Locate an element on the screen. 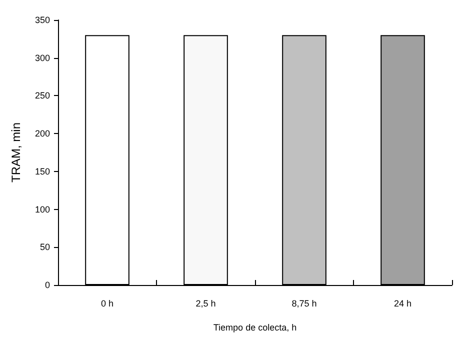 The image size is (466, 347). y-axis-title: TRAM, min is located at coordinates (16, 152).